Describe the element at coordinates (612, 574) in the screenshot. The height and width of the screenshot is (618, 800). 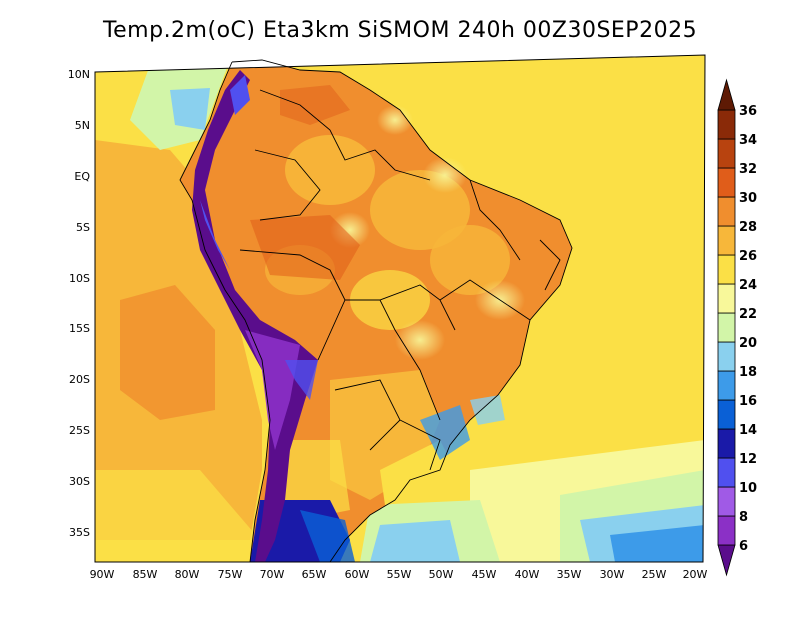
I see `lon-label: 30W` at that location.